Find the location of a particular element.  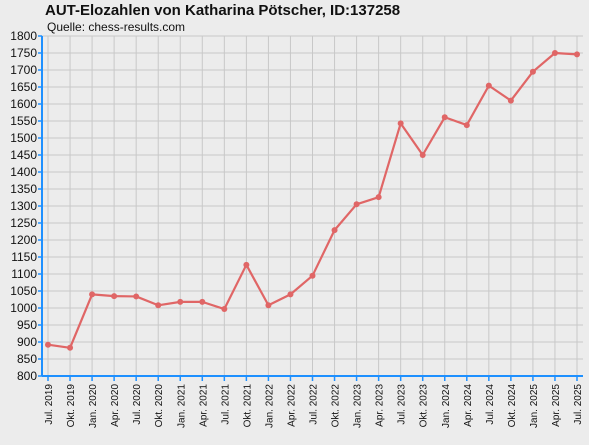

x-tick-label: Okt. 2021 is located at coordinates (247, 406).